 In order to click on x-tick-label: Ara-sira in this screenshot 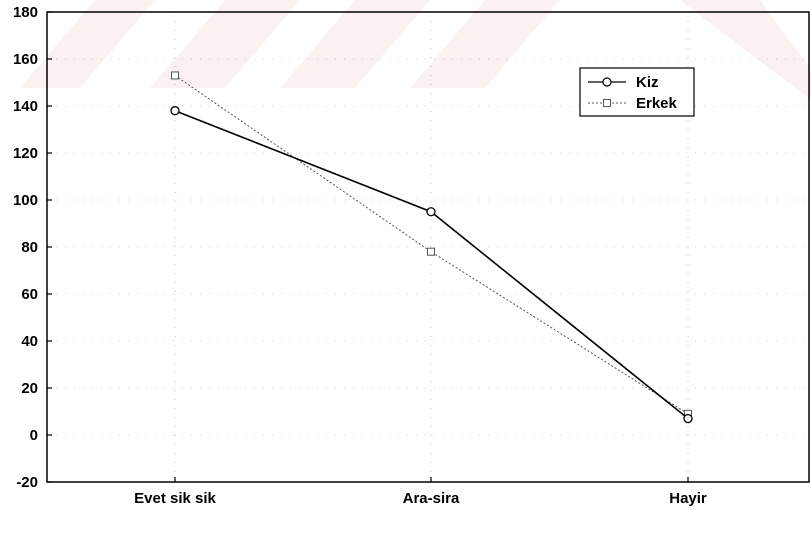, I will do `click(431, 498)`.